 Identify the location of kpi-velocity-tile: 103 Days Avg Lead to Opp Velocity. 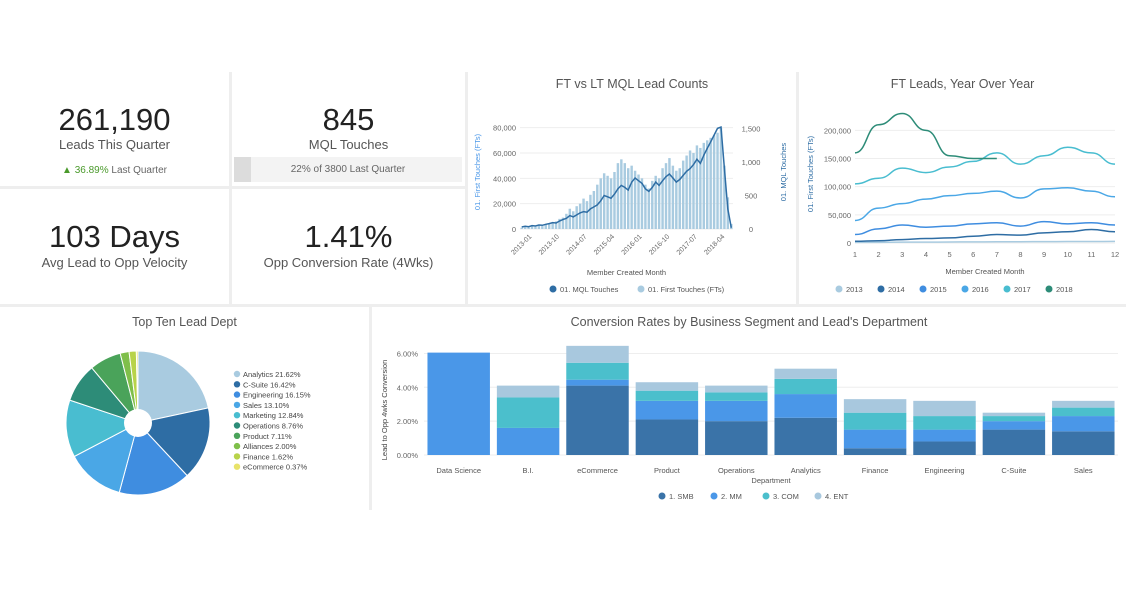
(114, 246).